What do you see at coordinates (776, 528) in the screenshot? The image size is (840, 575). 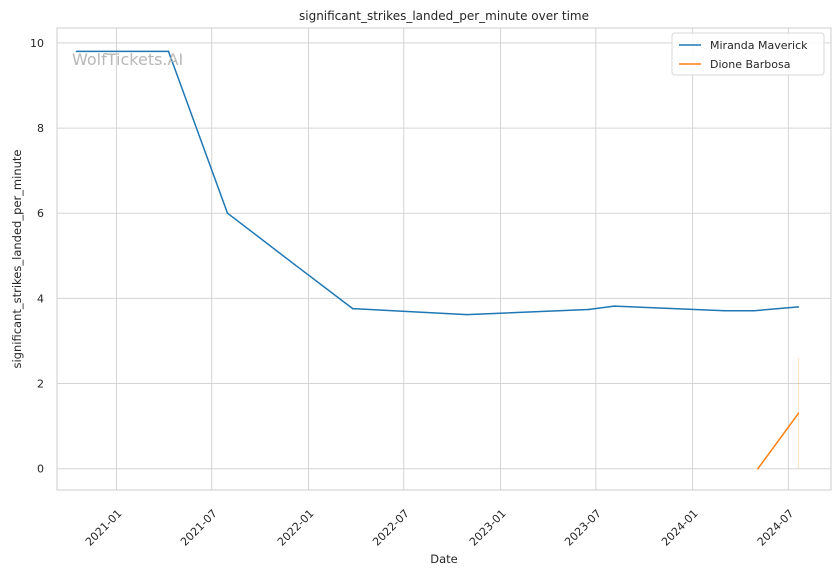 I see `x-tick-label: 2024-07` at bounding box center [776, 528].